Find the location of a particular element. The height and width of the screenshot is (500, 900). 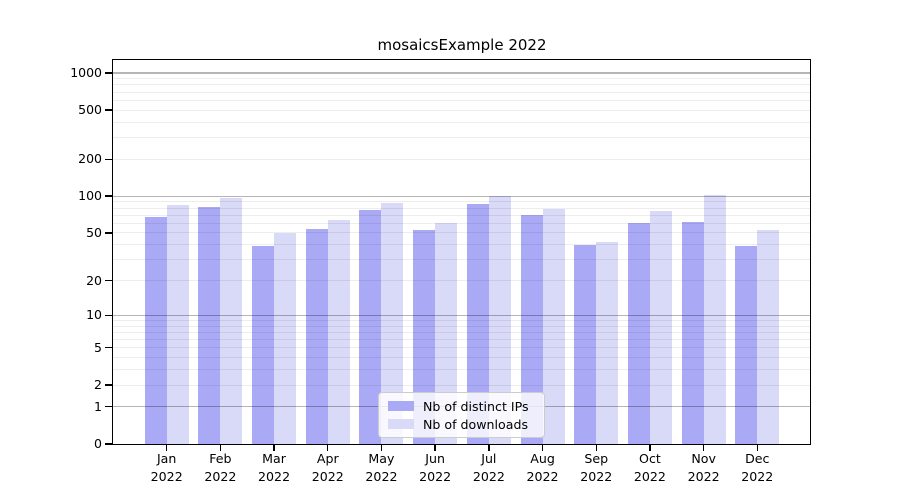

y-axis-tick-label: 50 is located at coordinates (94, 232).